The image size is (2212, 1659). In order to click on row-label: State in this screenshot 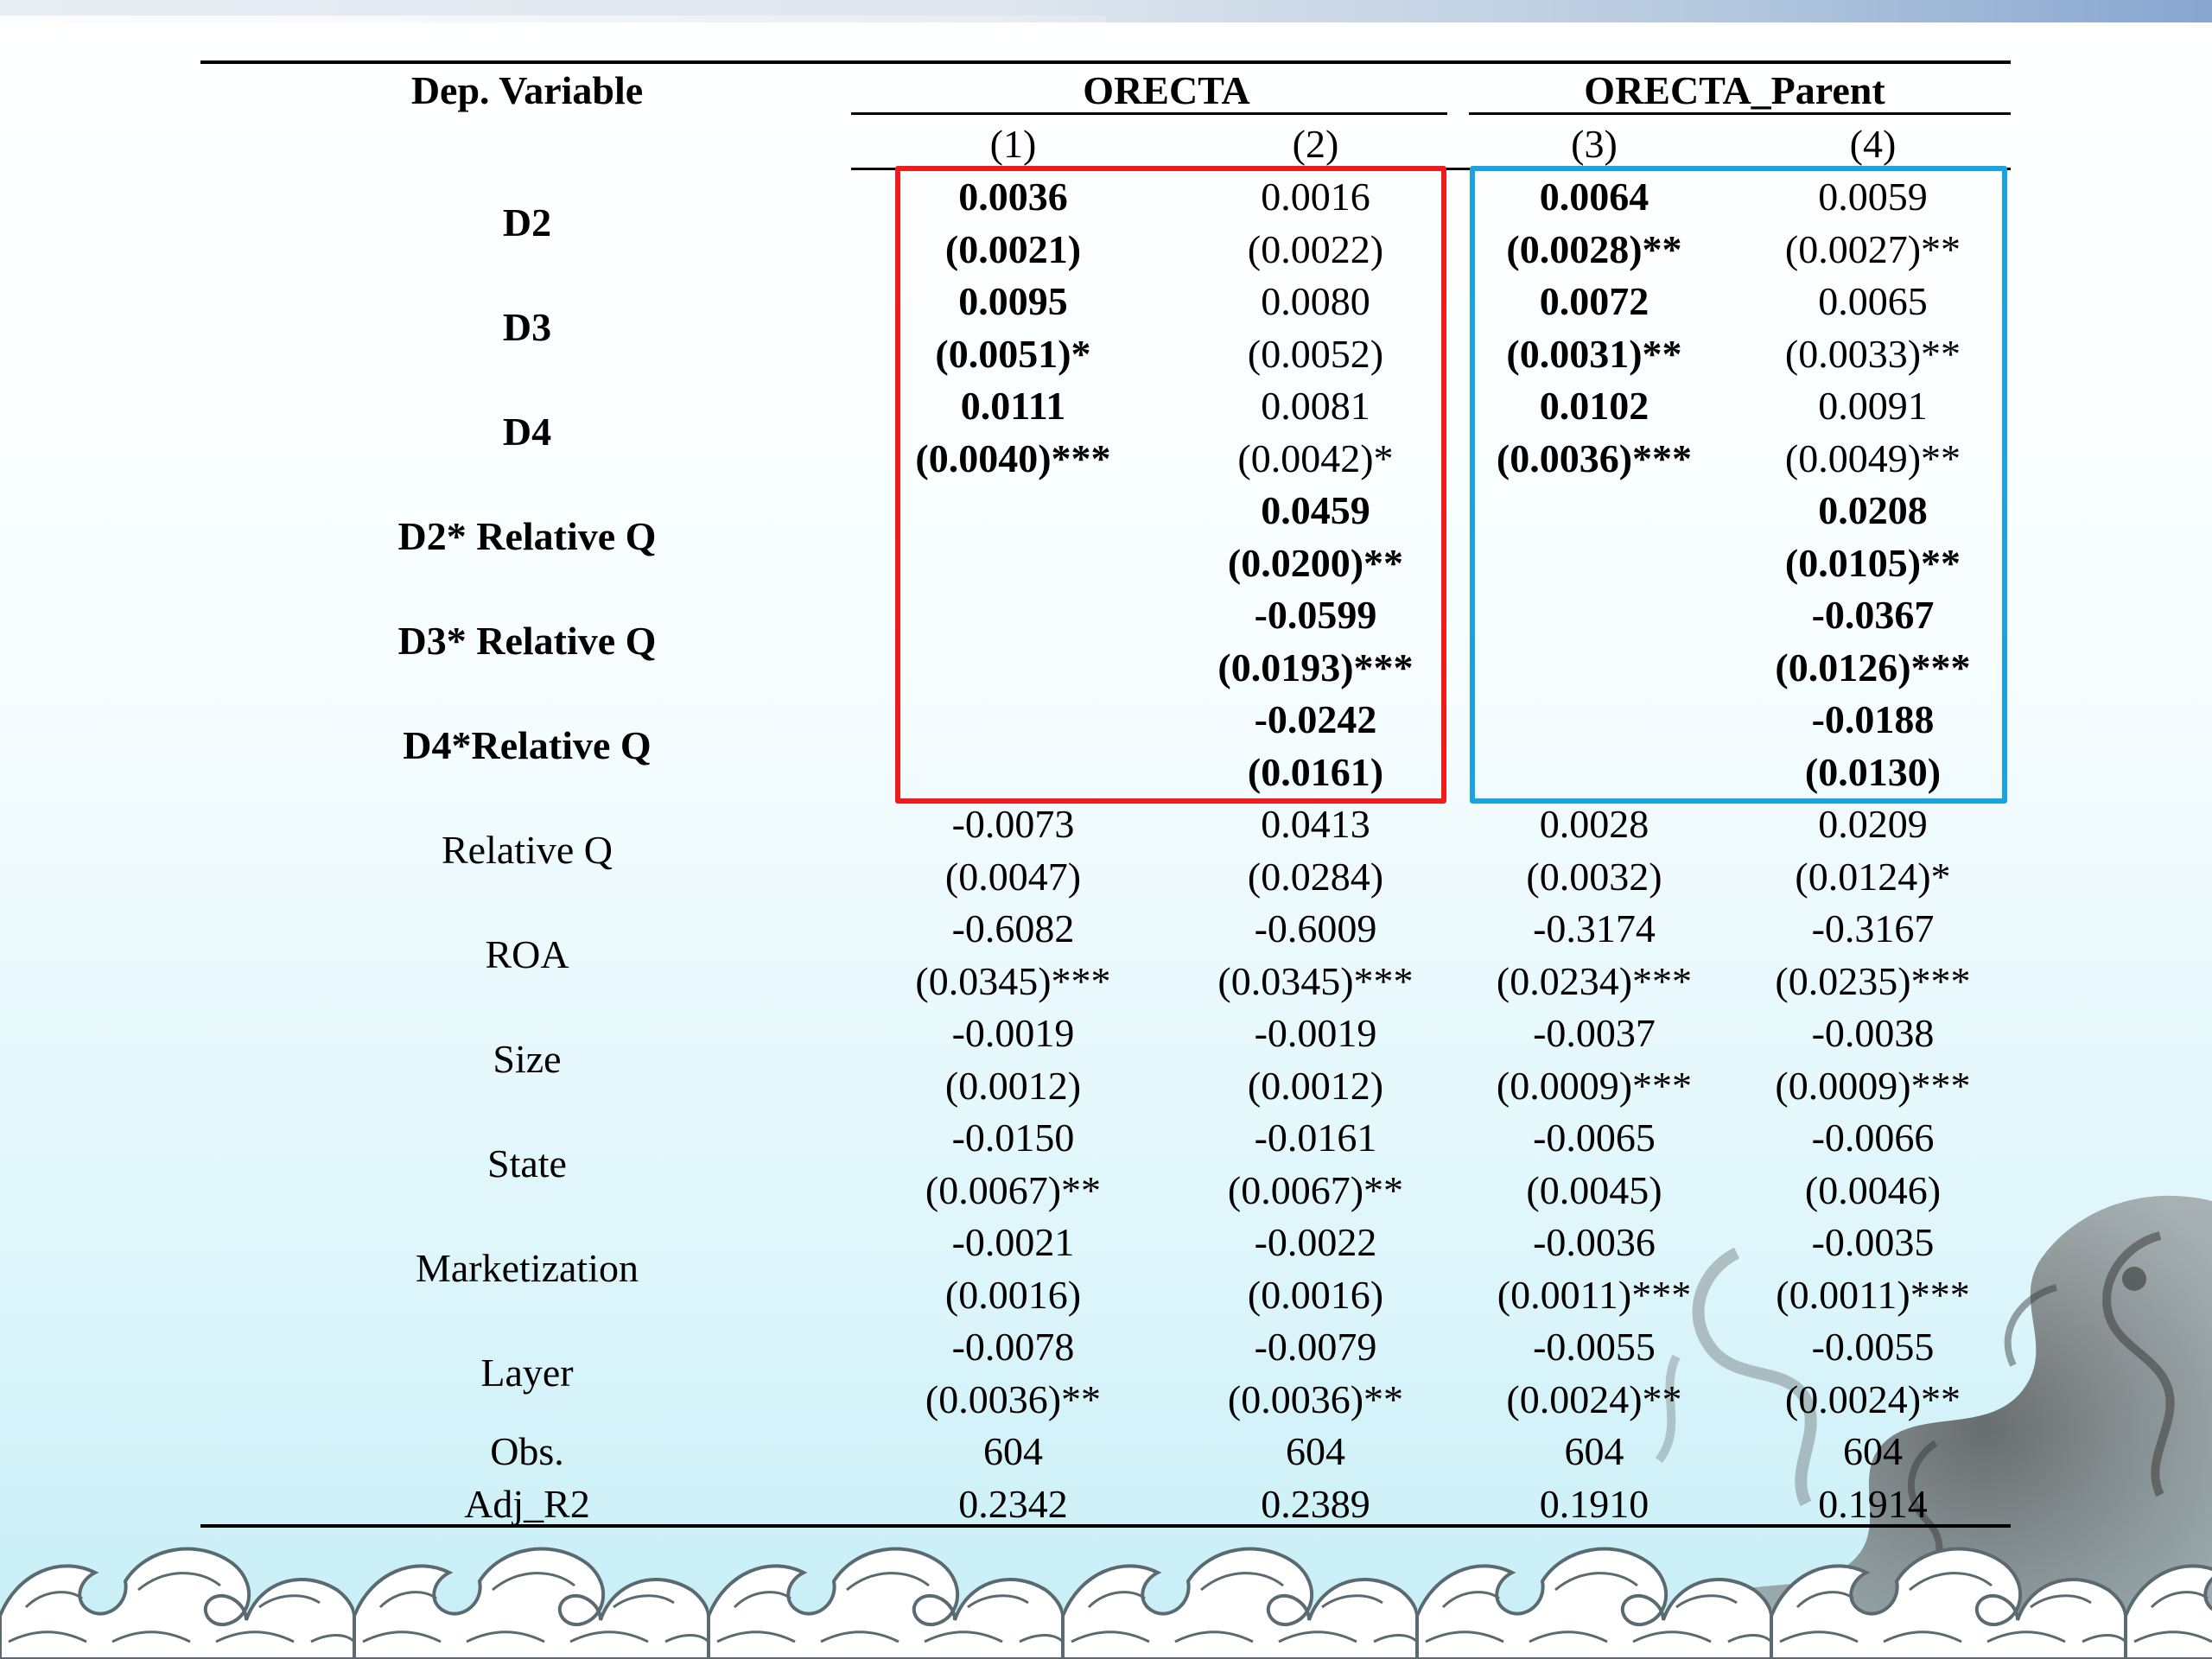, I will do `click(527, 1163)`.